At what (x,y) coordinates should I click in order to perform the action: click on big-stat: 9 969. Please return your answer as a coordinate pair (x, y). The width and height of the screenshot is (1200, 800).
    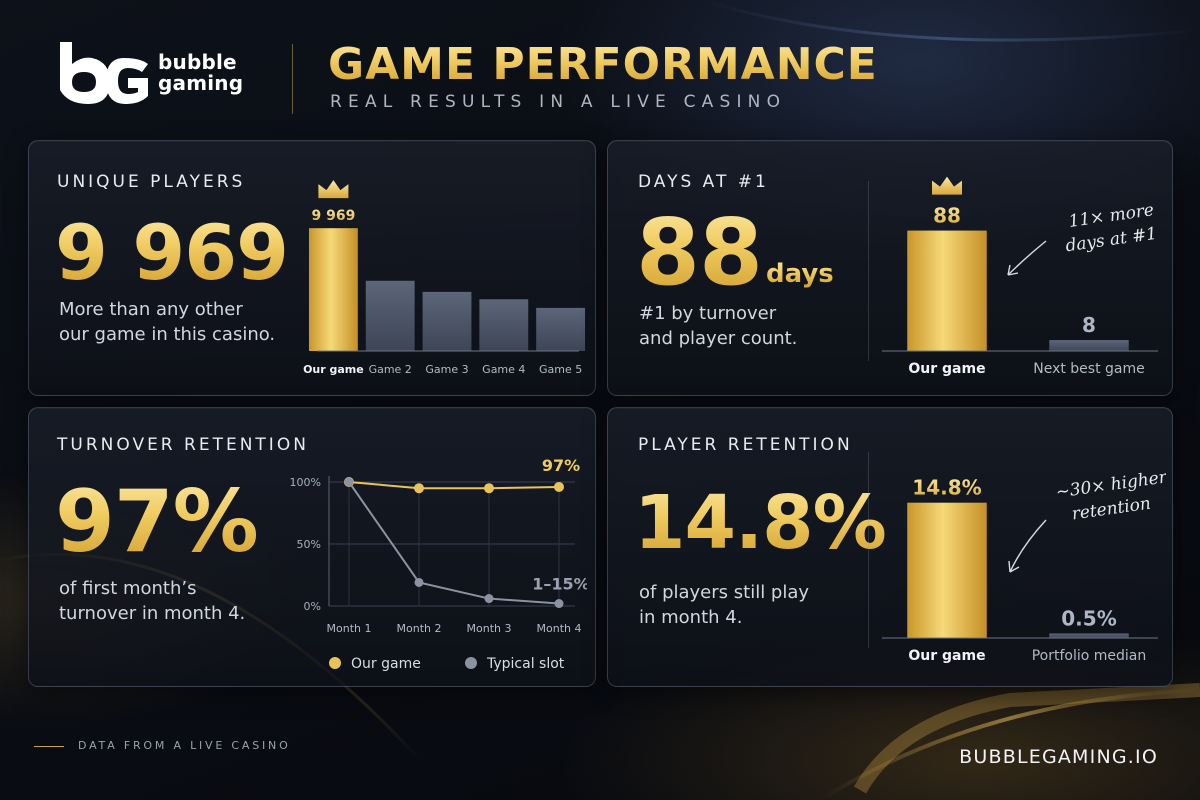
    Looking at the image, I should click on (172, 252).